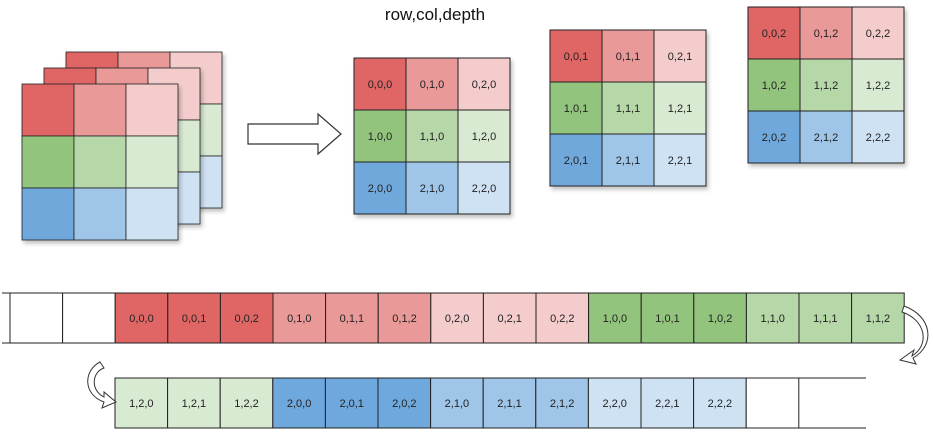 This screenshot has height=432, width=933. I want to click on memory-cell: 1,0,1, so click(667, 318).